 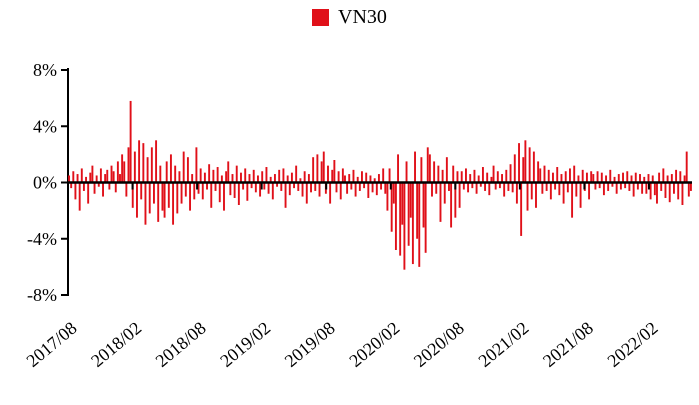 What do you see at coordinates (42, 295) in the screenshot?
I see `y-tick-label: -8%` at bounding box center [42, 295].